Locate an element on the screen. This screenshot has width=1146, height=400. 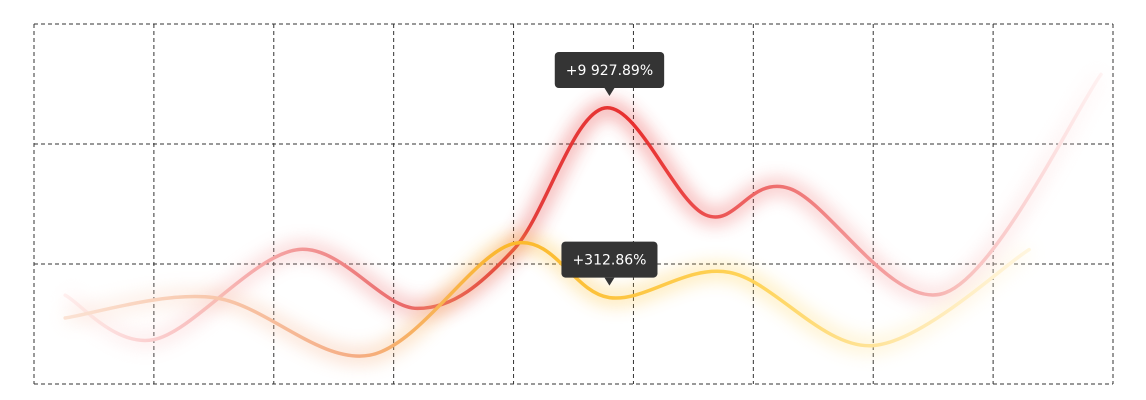
tooltip-text: +312.86% is located at coordinates (609, 261).